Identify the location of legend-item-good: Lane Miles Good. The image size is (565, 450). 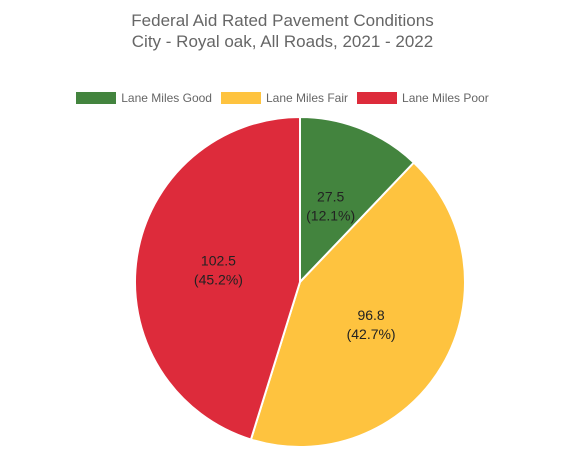
(144, 98).